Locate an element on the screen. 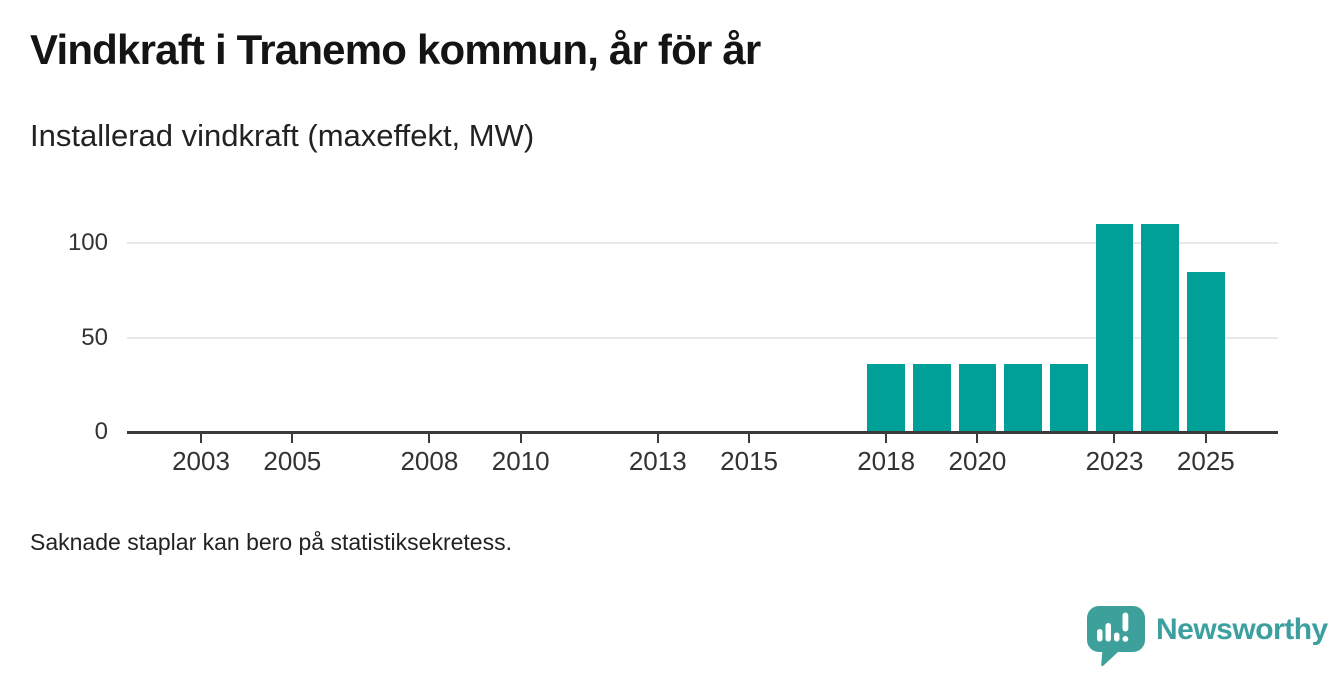 Image resolution: width=1340 pixels, height=685 pixels. bar-2023 is located at coordinates (1114, 328).